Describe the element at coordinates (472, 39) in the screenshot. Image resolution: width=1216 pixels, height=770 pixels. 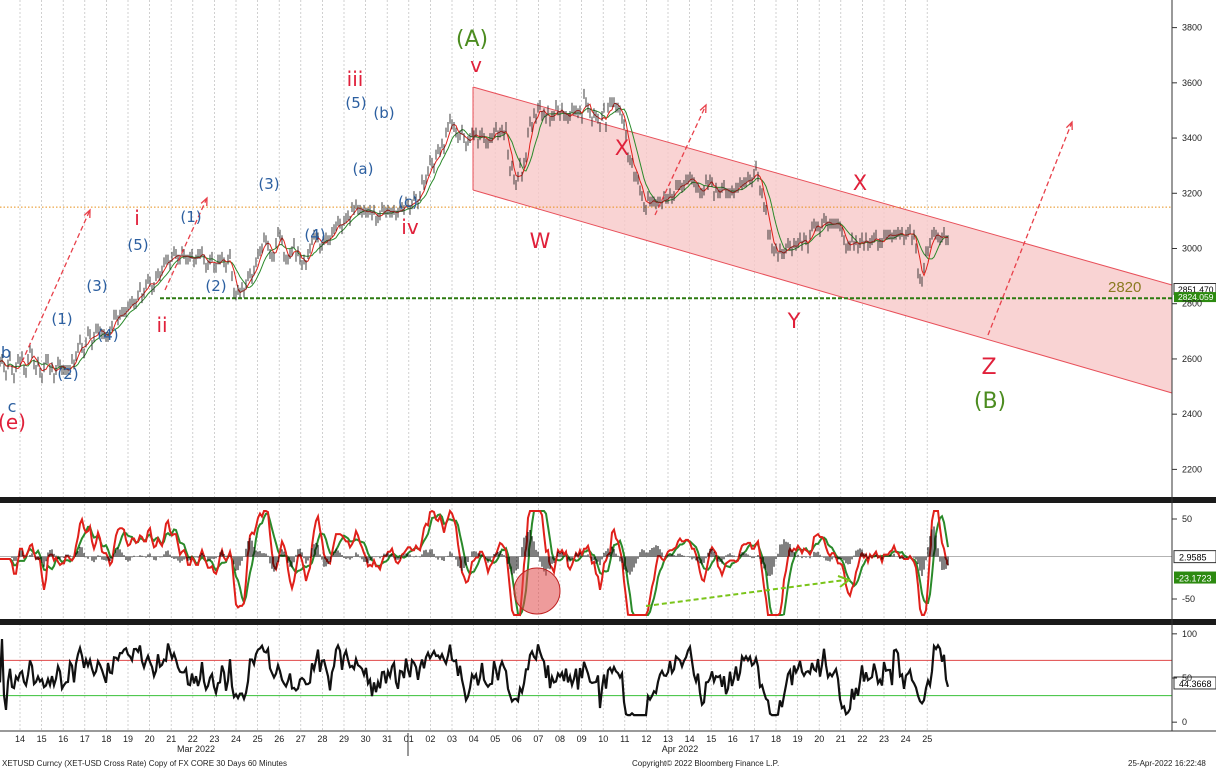
I see `wave-label: (A)` at that location.